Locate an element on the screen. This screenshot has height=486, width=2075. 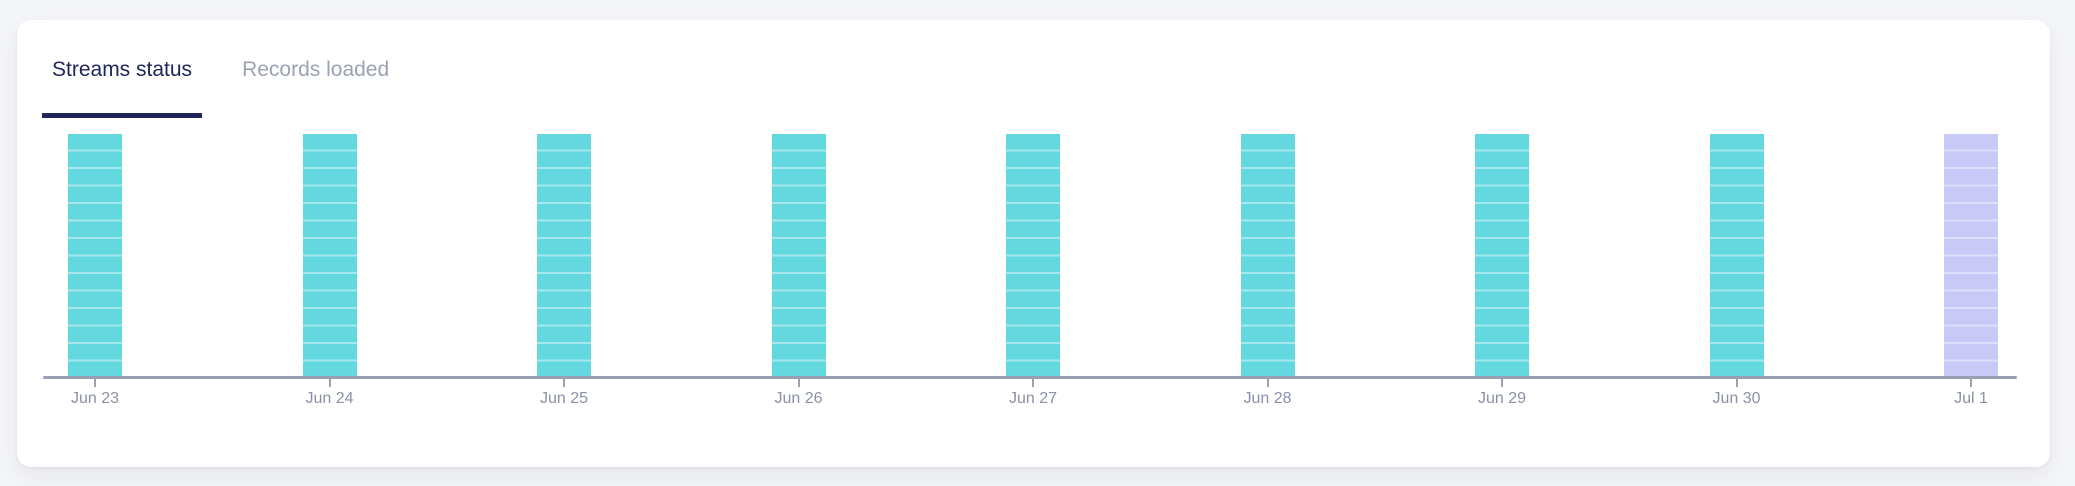
x-axis-label-cell: Jun 30 is located at coordinates (1737, 394).